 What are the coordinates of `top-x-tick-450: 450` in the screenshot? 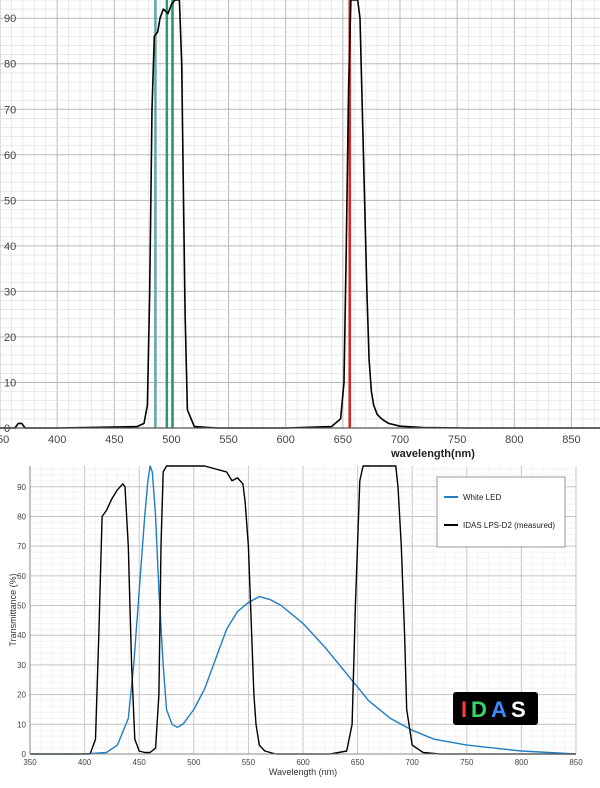 It's located at (114, 440).